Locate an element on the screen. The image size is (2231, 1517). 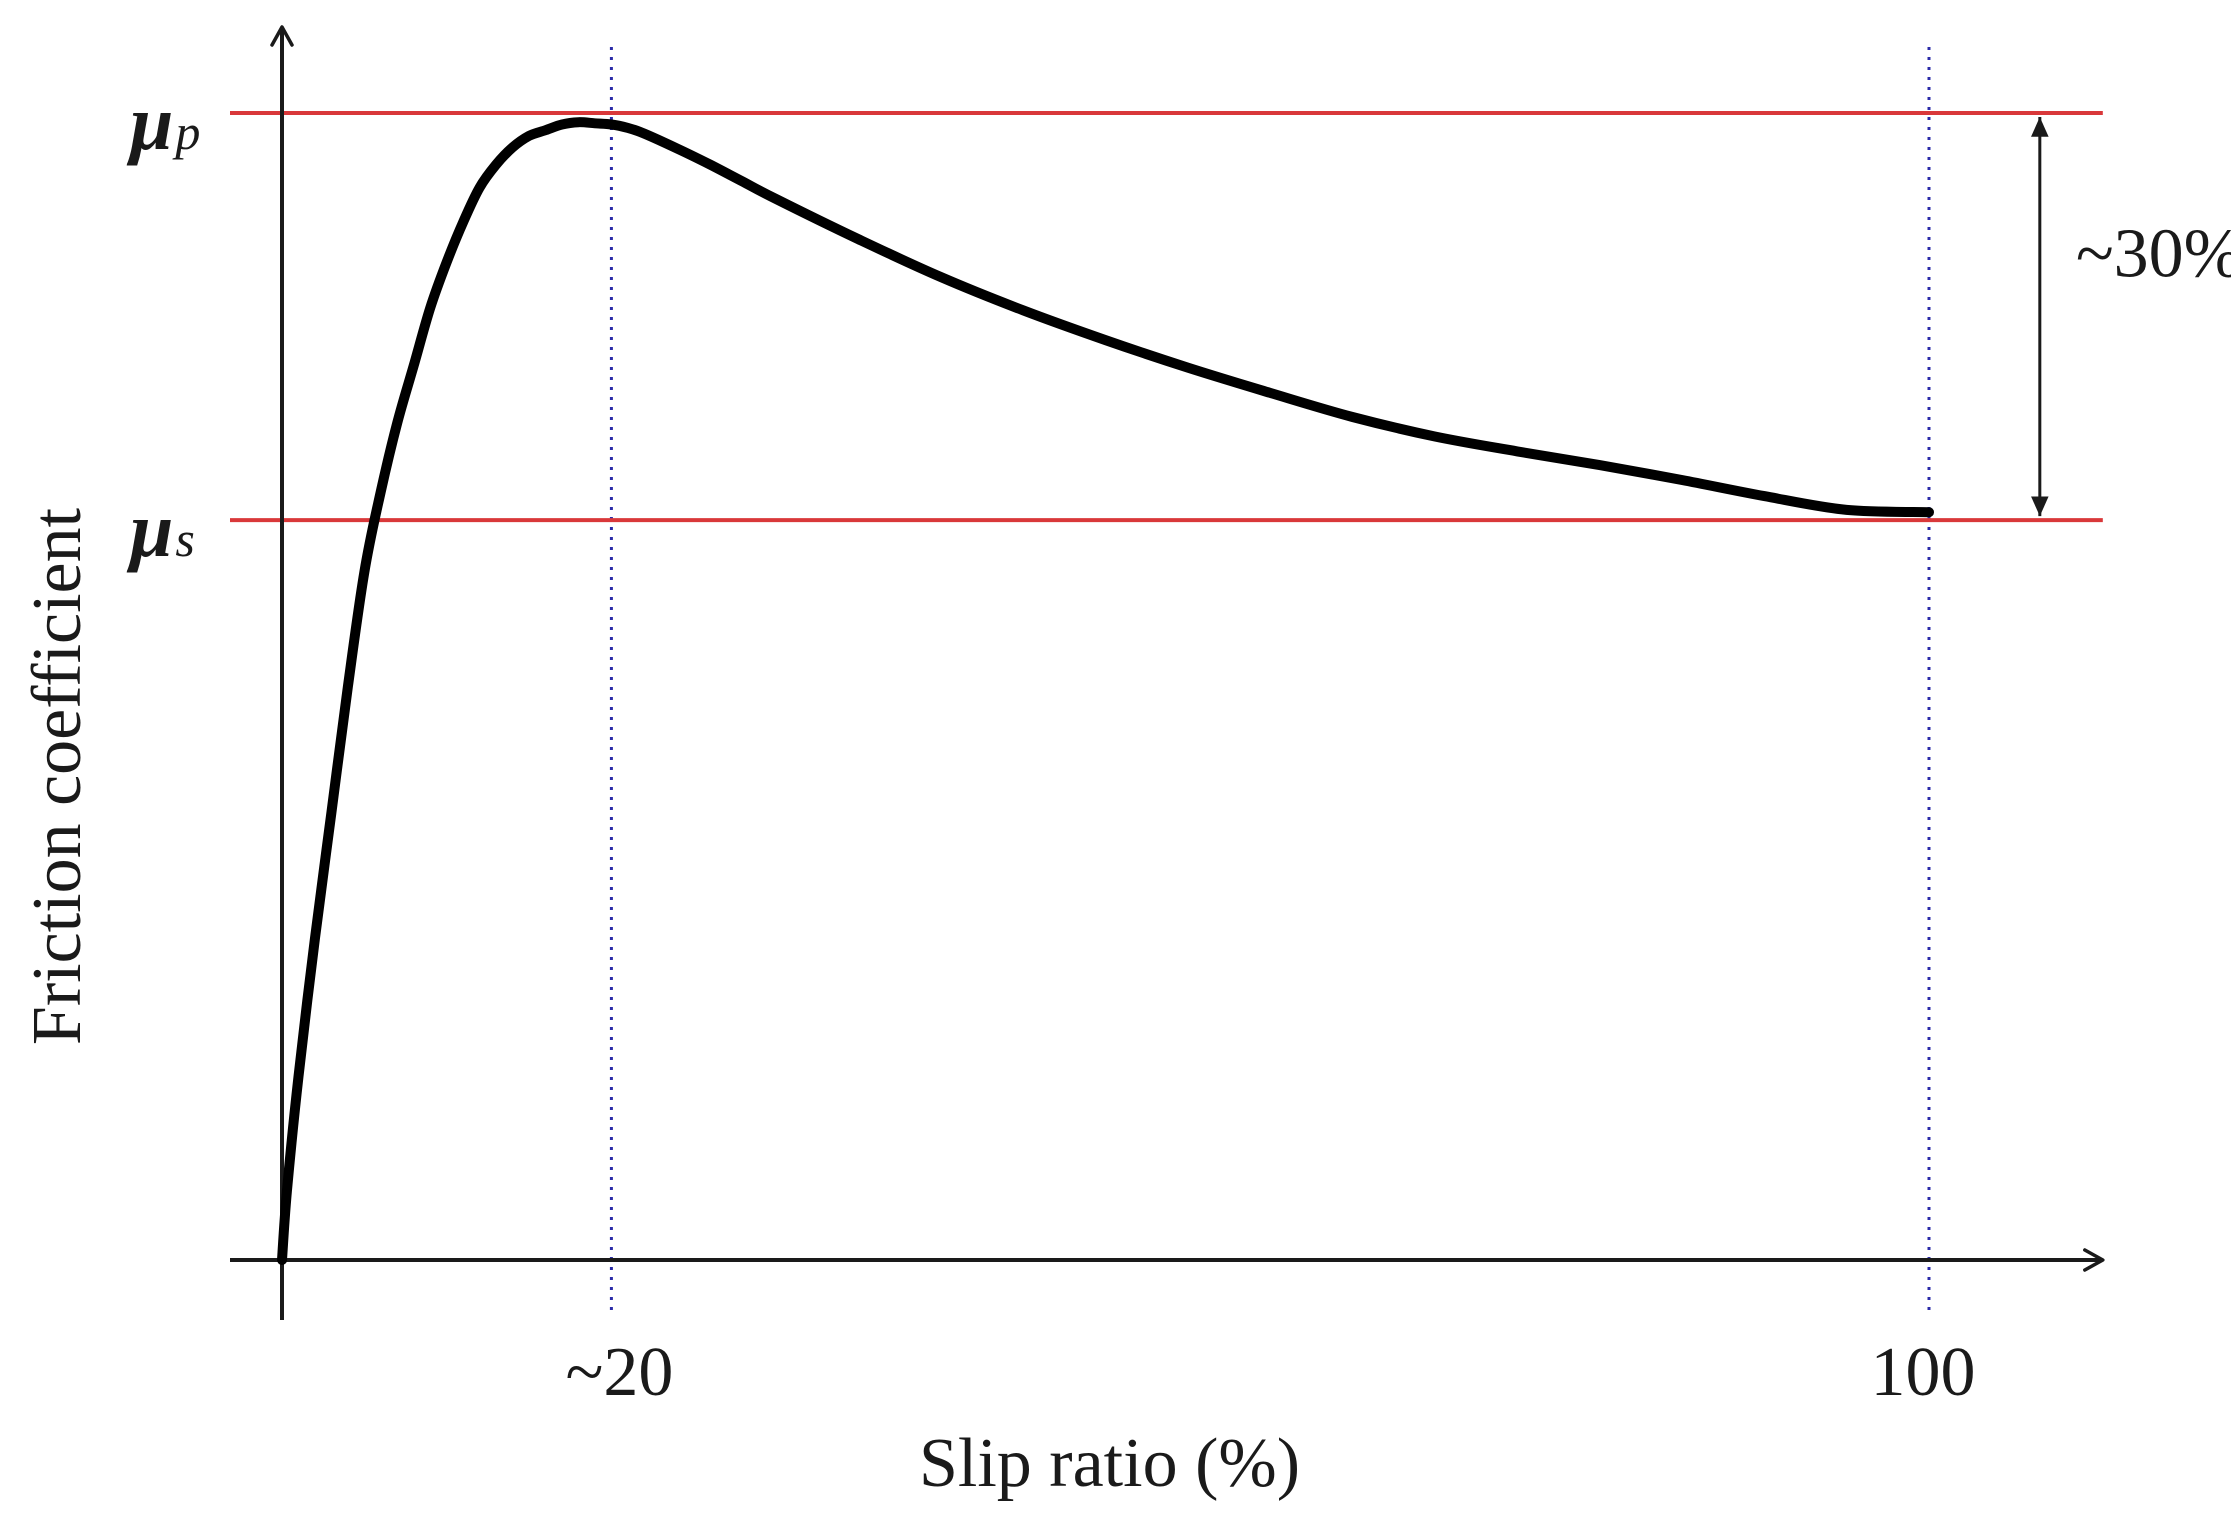
difference-annotation: ~30% is located at coordinates (2153, 254).